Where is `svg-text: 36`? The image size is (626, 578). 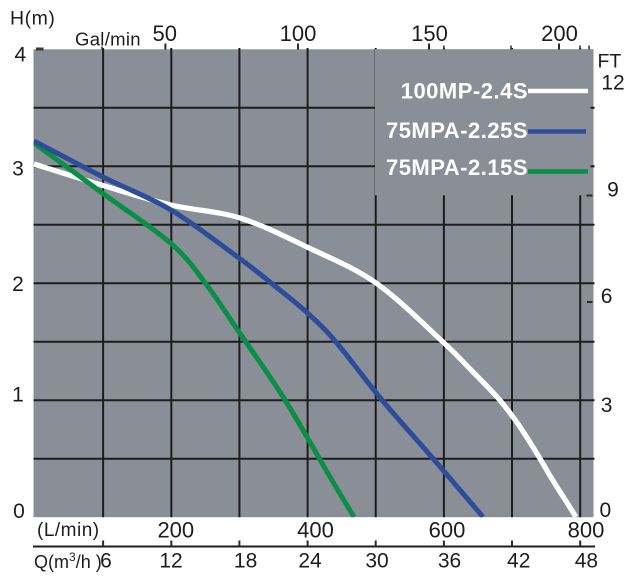 svg-text: 36 is located at coordinates (449, 561).